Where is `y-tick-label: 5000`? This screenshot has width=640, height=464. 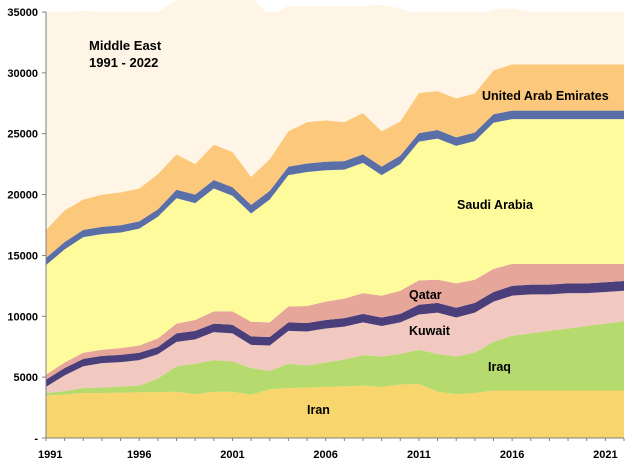 y-tick-label: 5000 is located at coordinates (26, 378).